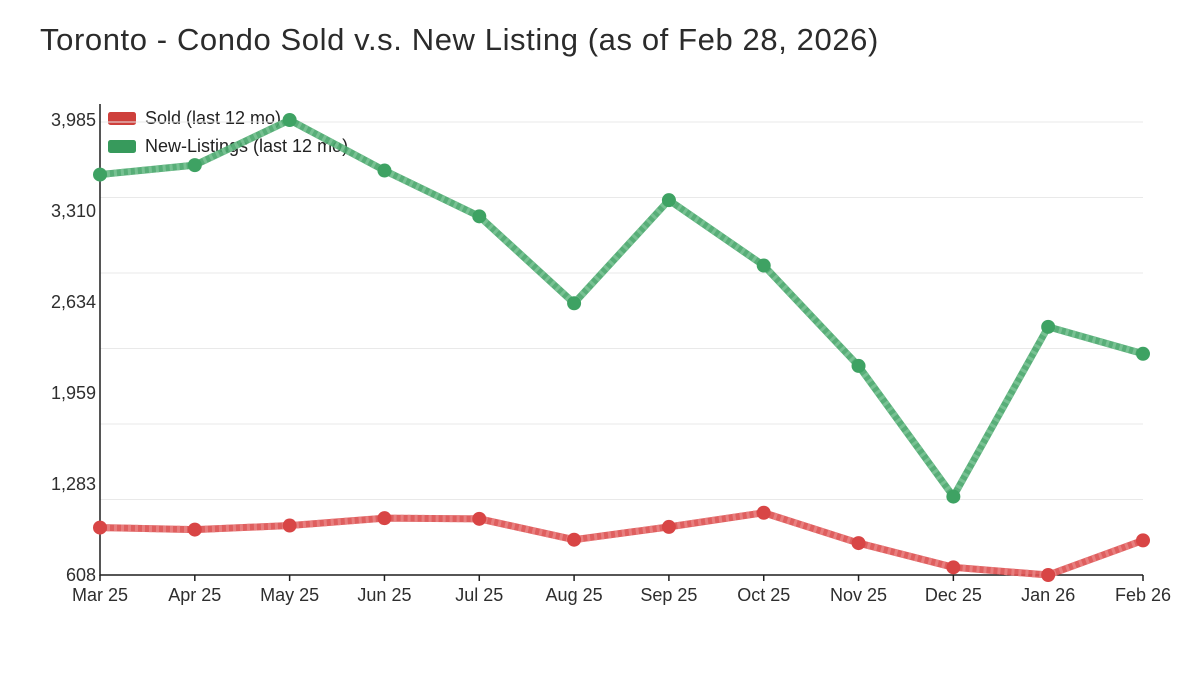 The height and width of the screenshot is (675, 1200). I want to click on x-tick-label: Jan 26, so click(1048, 595).